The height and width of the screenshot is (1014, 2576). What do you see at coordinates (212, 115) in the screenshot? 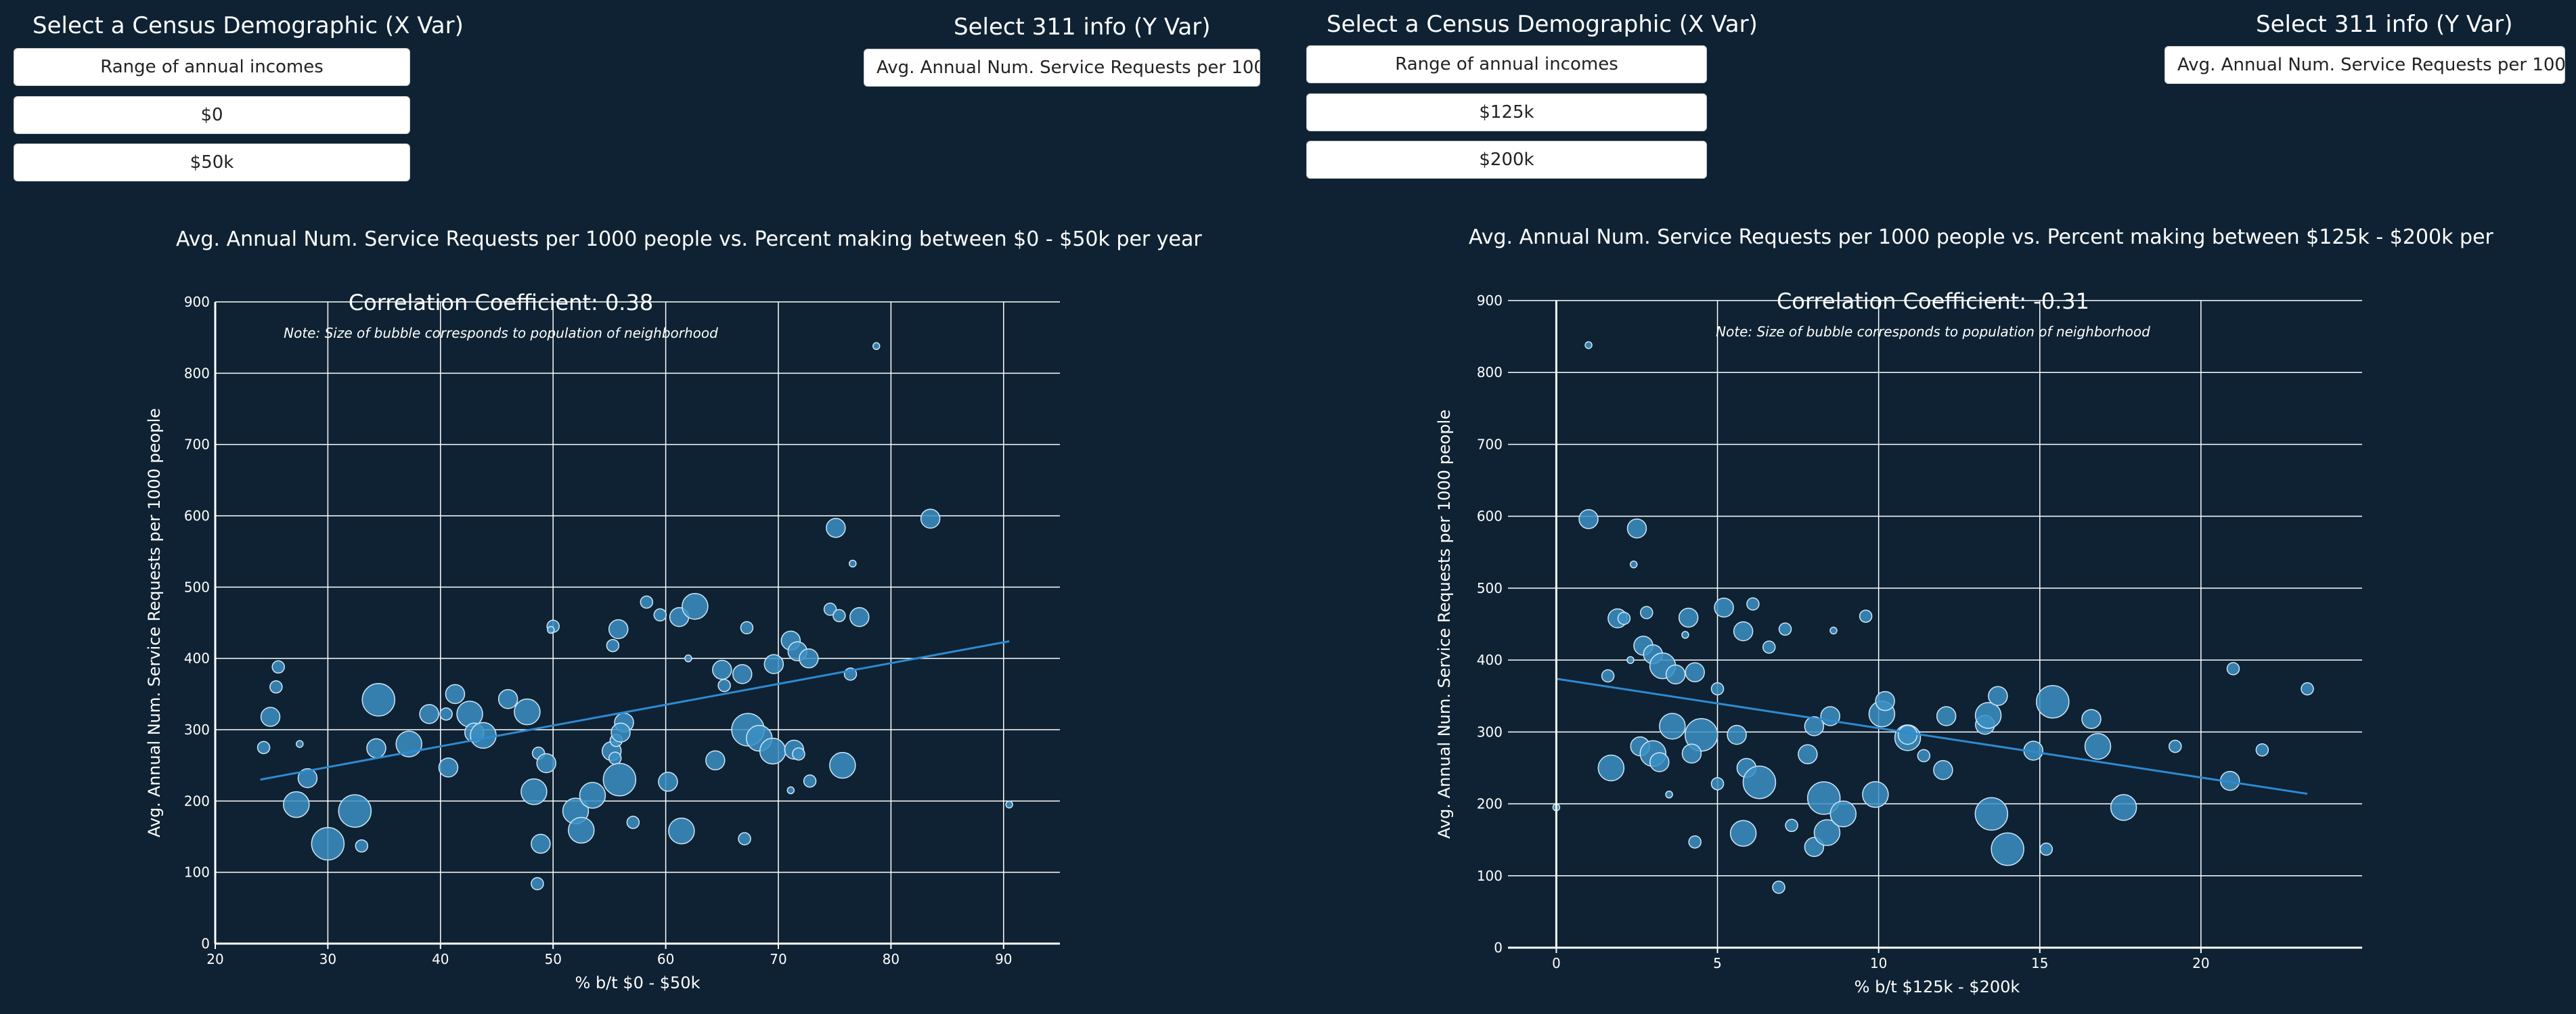
I see `x-var-low-select: $0` at bounding box center [212, 115].